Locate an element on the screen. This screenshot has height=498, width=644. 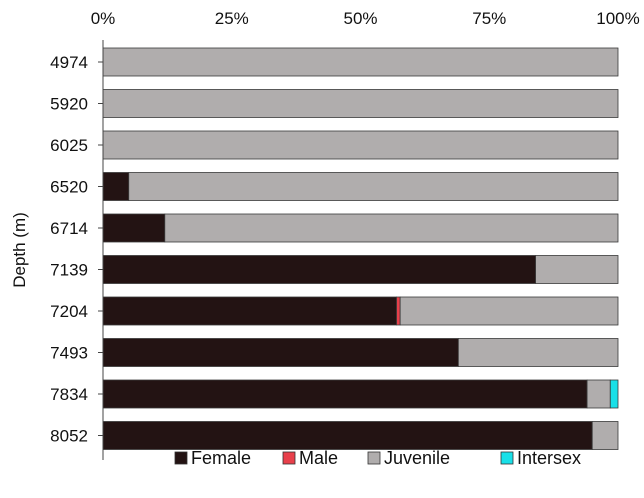
y-tick-label: 8052 is located at coordinates (69, 436).